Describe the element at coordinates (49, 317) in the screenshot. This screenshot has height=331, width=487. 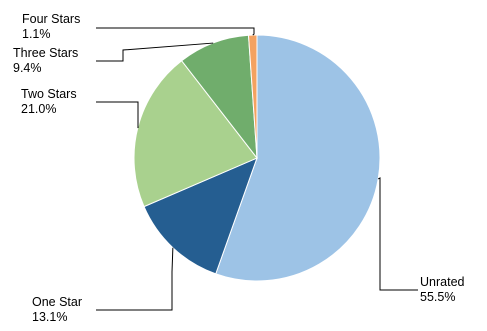
I see `slice-value-one-star: 13.1%` at that location.